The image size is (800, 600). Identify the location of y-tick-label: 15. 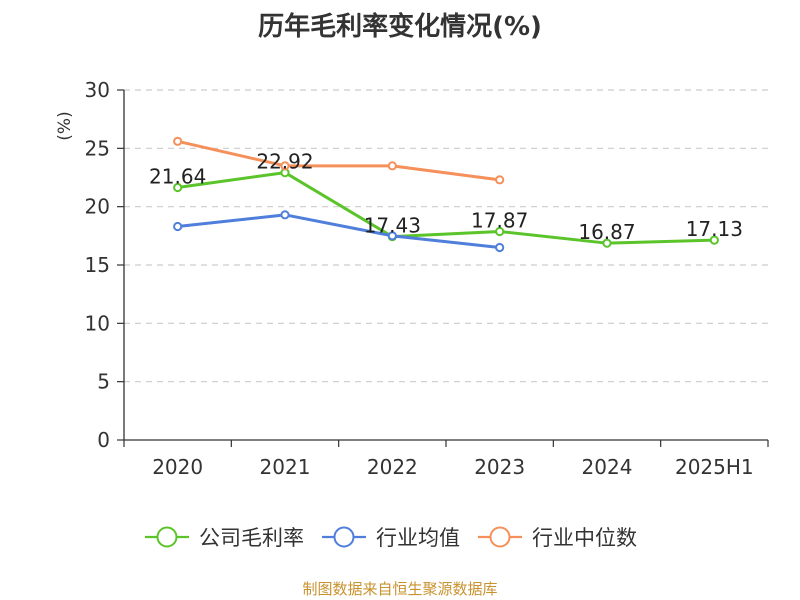
(97, 265).